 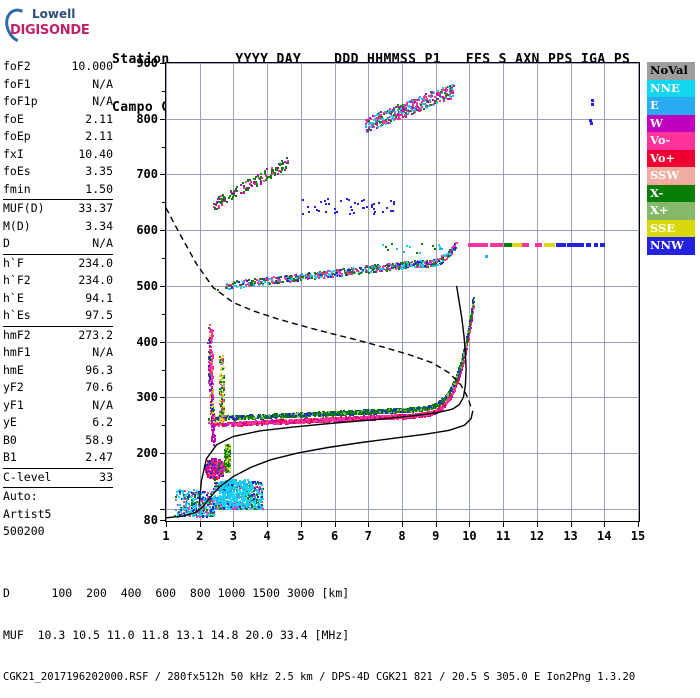 What do you see at coordinates (99, 171) in the screenshot?
I see `param-value: 3.35` at bounding box center [99, 171].